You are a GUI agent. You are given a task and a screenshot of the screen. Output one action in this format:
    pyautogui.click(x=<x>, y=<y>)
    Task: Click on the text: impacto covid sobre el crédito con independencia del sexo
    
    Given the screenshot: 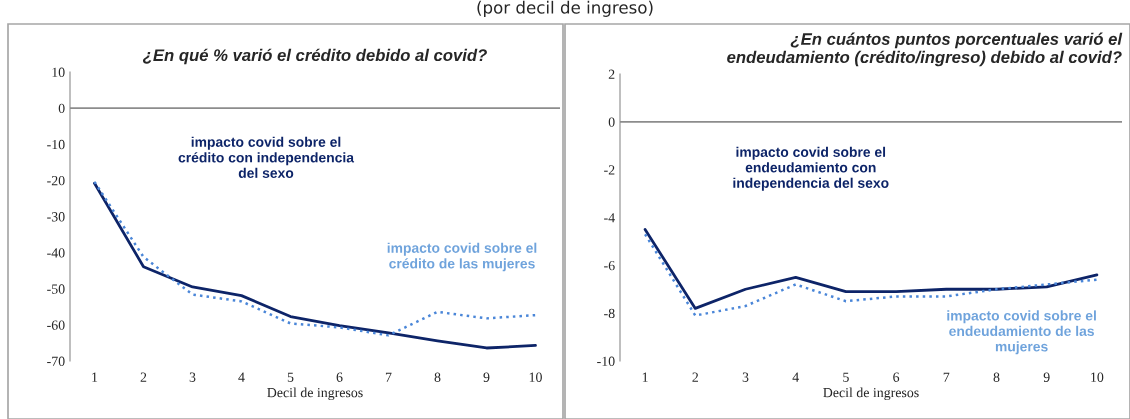 What is the action you would take?
    pyautogui.click(x=266, y=157)
    